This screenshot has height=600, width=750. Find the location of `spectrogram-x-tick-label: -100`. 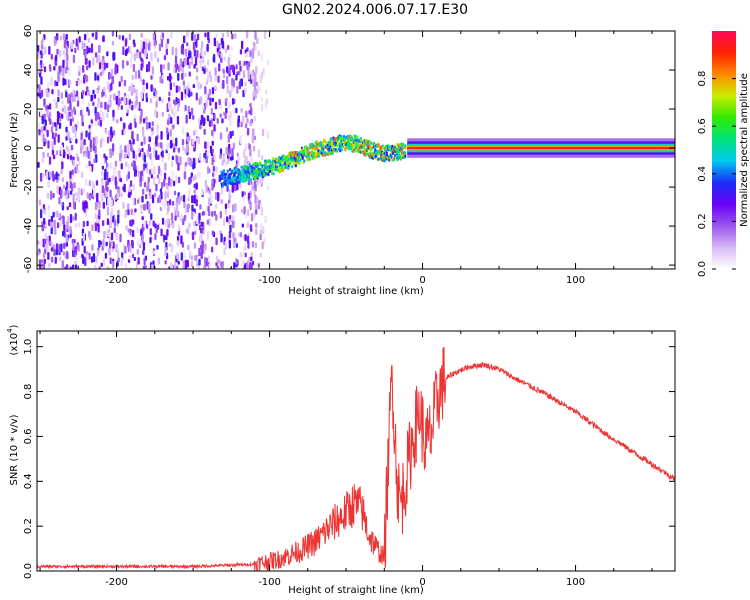

spectrogram-x-tick-label: -100 is located at coordinates (269, 280).